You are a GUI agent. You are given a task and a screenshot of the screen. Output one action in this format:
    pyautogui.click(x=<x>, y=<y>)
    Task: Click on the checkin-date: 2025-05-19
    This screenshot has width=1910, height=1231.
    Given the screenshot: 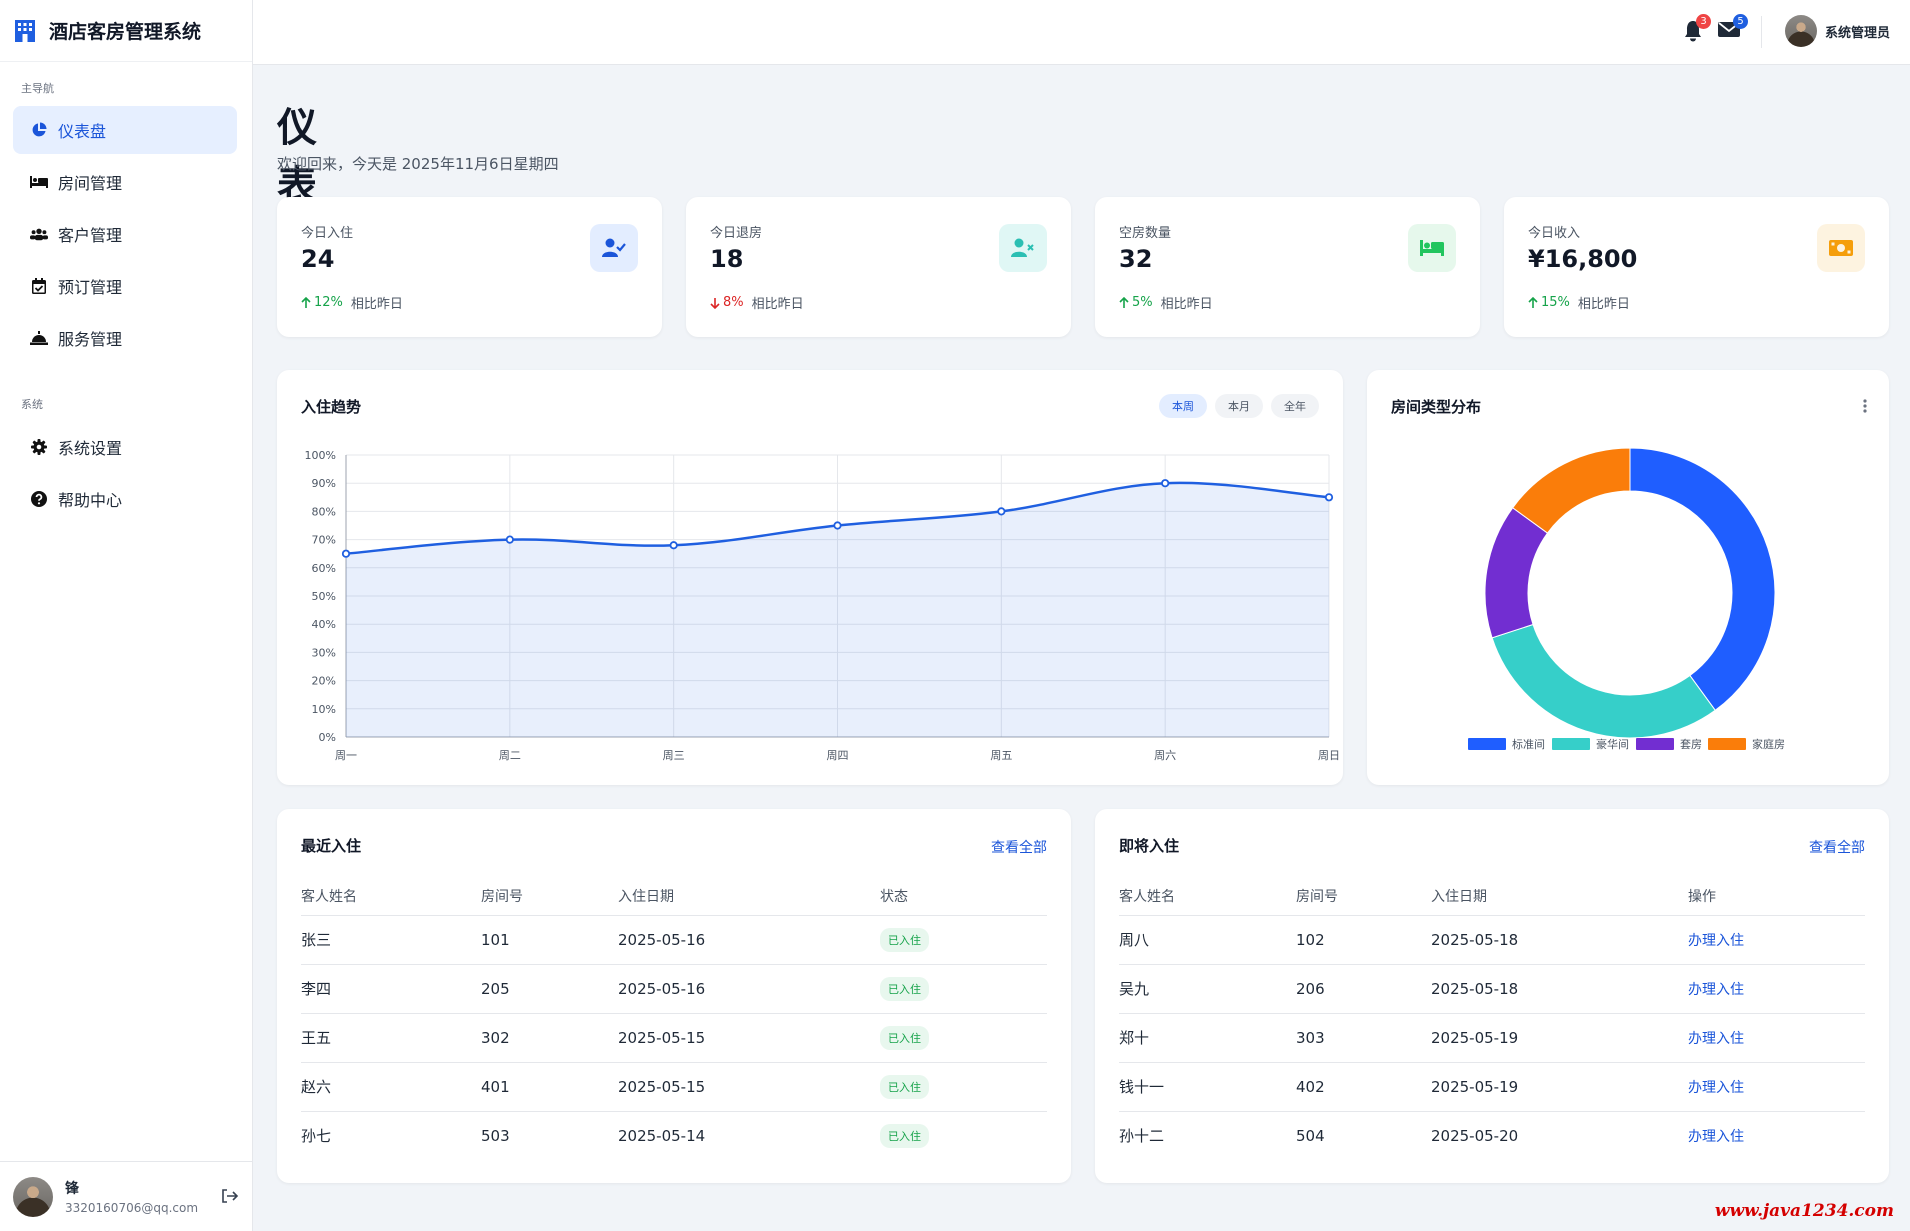 What is the action you would take?
    pyautogui.click(x=1559, y=1087)
    